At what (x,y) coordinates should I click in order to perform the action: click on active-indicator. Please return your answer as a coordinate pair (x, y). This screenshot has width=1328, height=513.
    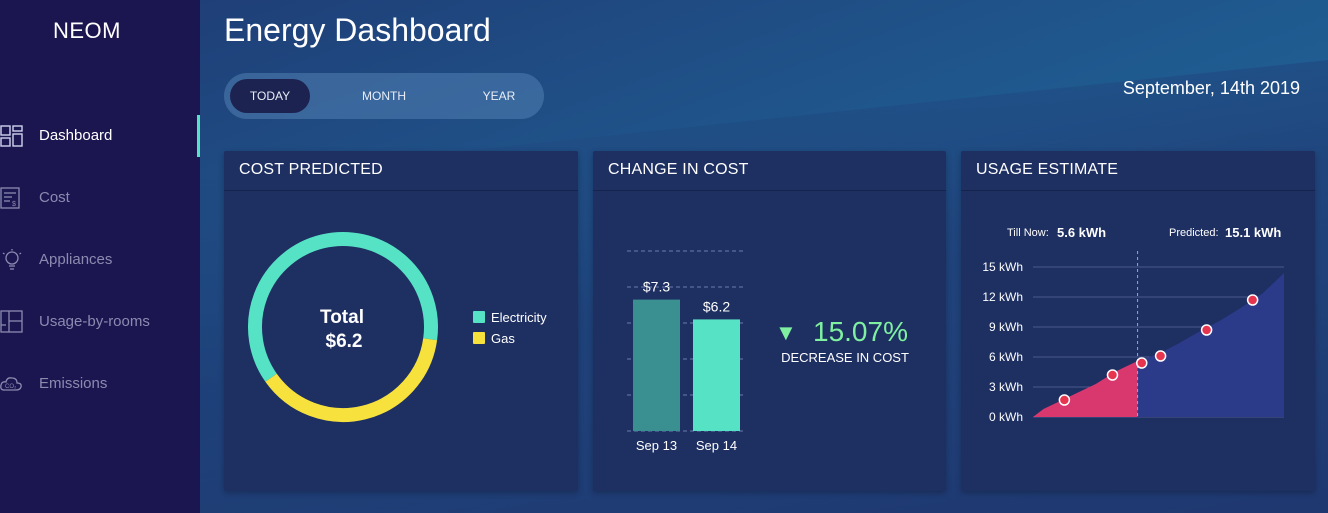
    Looking at the image, I should click on (198, 136).